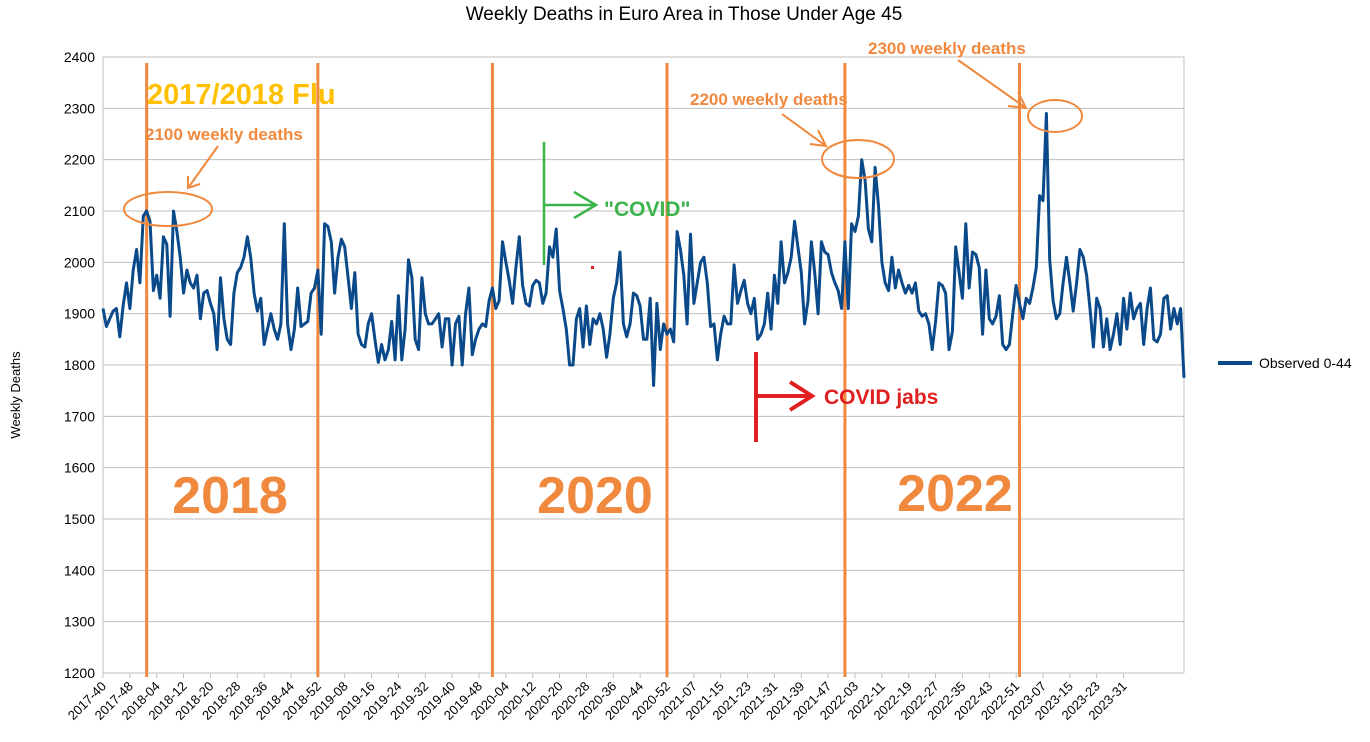 The height and width of the screenshot is (742, 1370). What do you see at coordinates (647, 209) in the screenshot?
I see `covid-annotation: "COVID"` at bounding box center [647, 209].